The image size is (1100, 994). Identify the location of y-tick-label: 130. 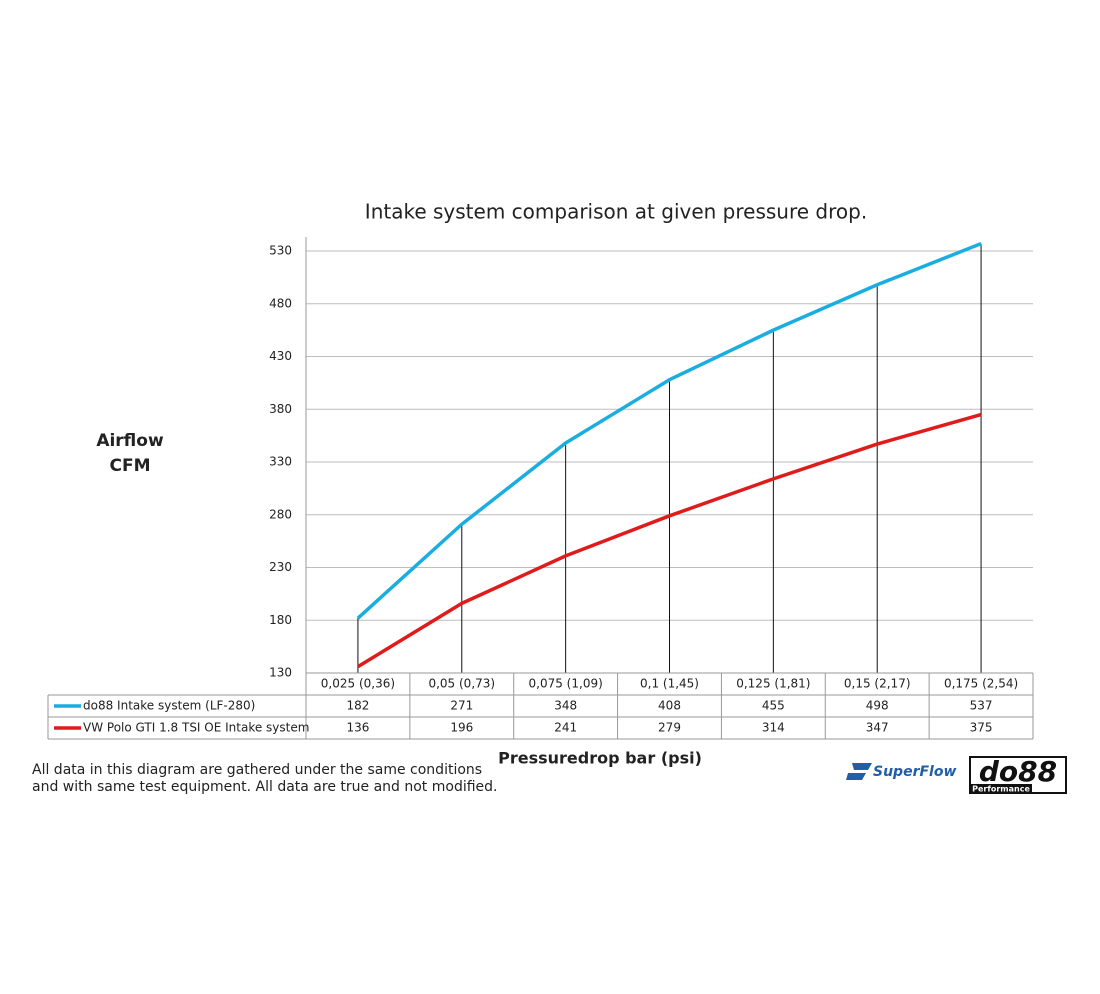
(280, 673).